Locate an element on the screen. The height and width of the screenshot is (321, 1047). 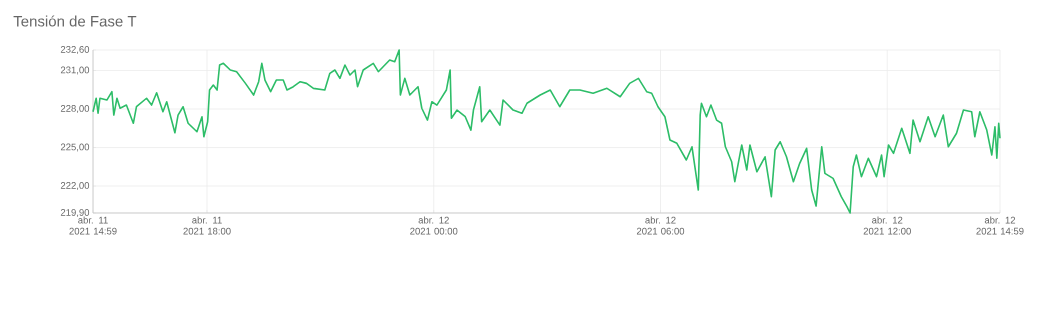
x-tick-label: abr. 12 2021 12:00 is located at coordinates (887, 225).